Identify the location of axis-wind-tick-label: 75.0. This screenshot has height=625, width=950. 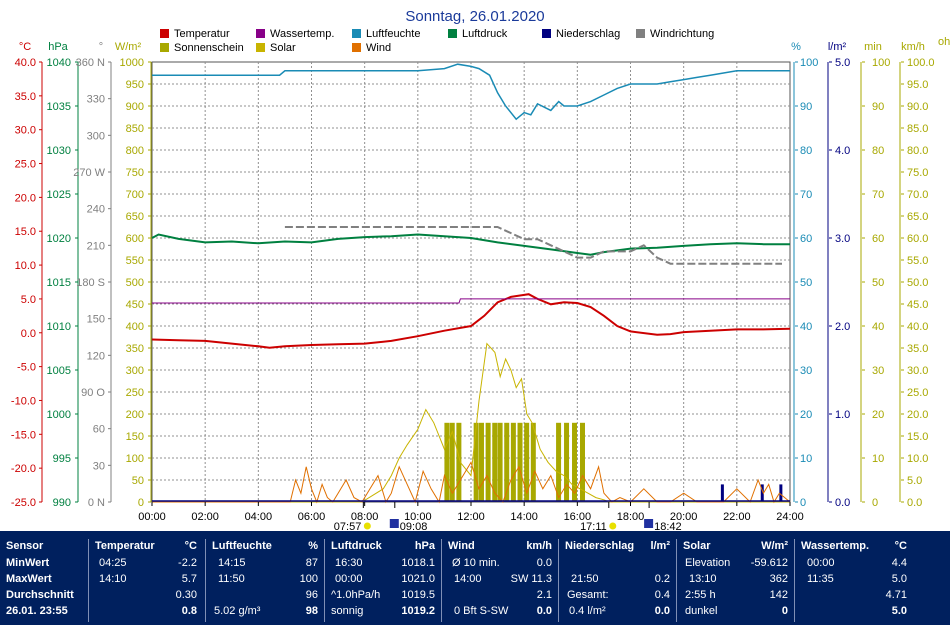
(917, 173).